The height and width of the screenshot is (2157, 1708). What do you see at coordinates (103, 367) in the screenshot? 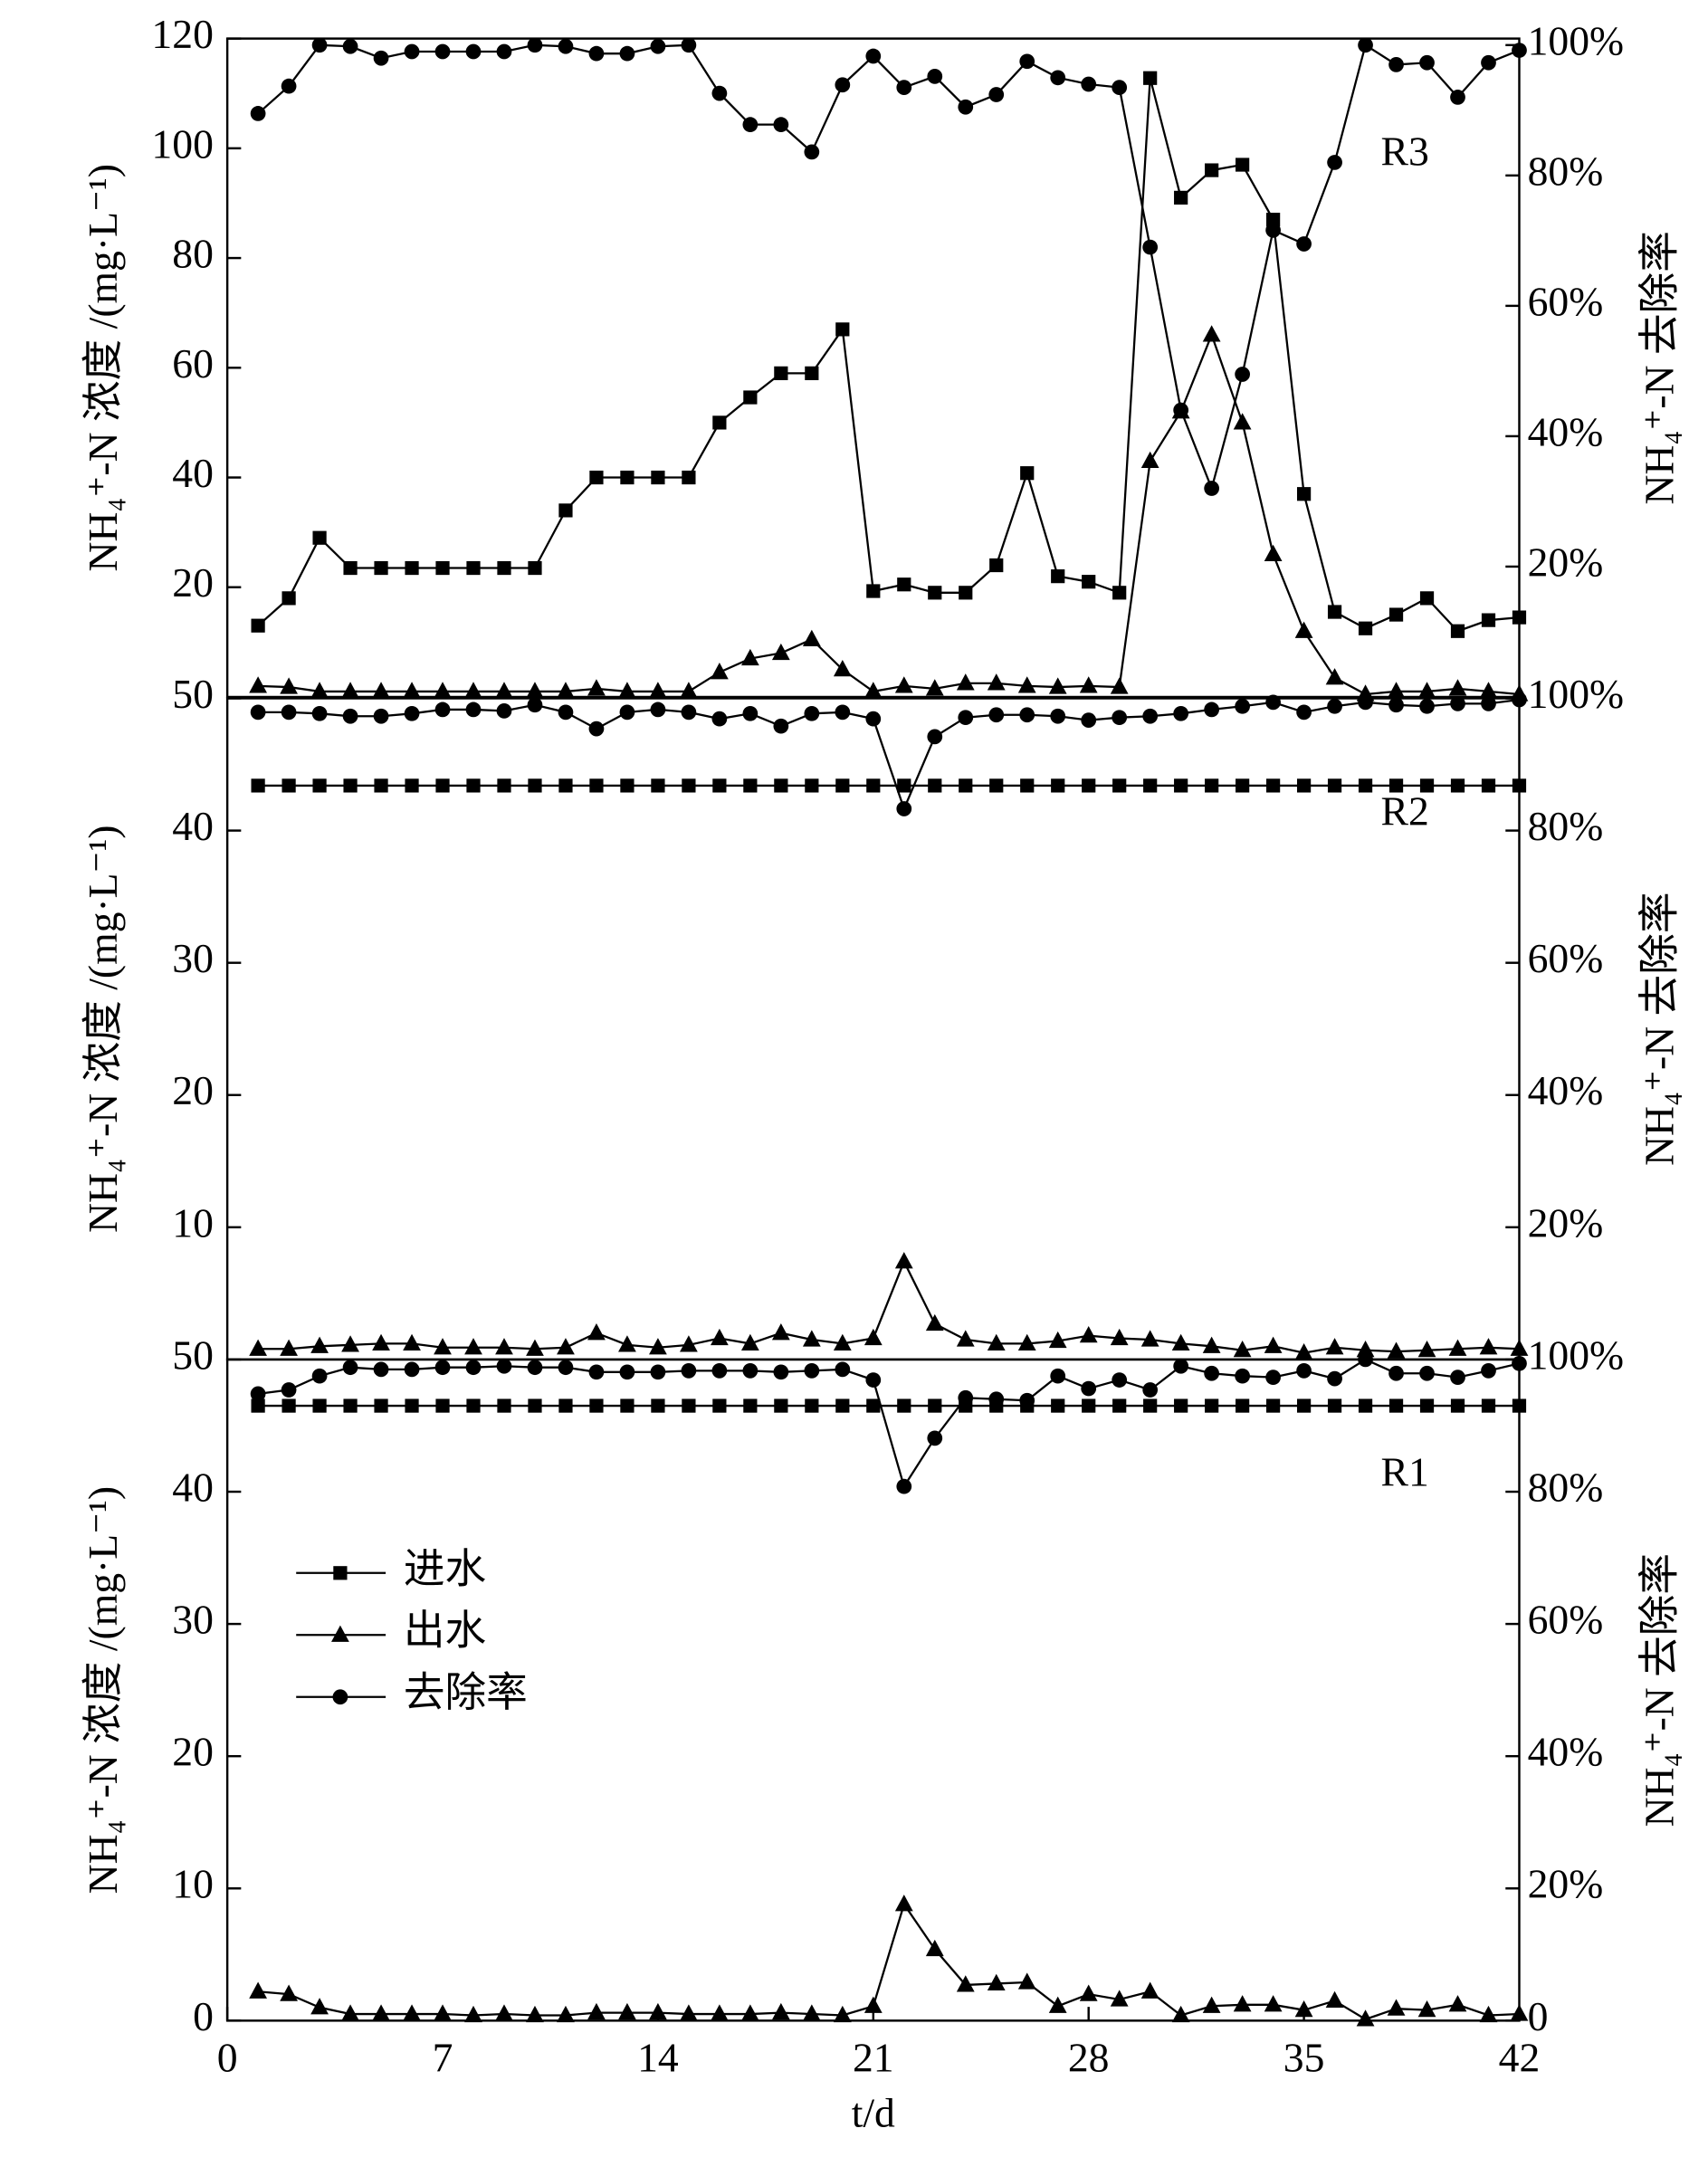
I see `y-axis-label: NH₄⁺-N 浓度 /(mg·L⁻¹)` at bounding box center [103, 367].